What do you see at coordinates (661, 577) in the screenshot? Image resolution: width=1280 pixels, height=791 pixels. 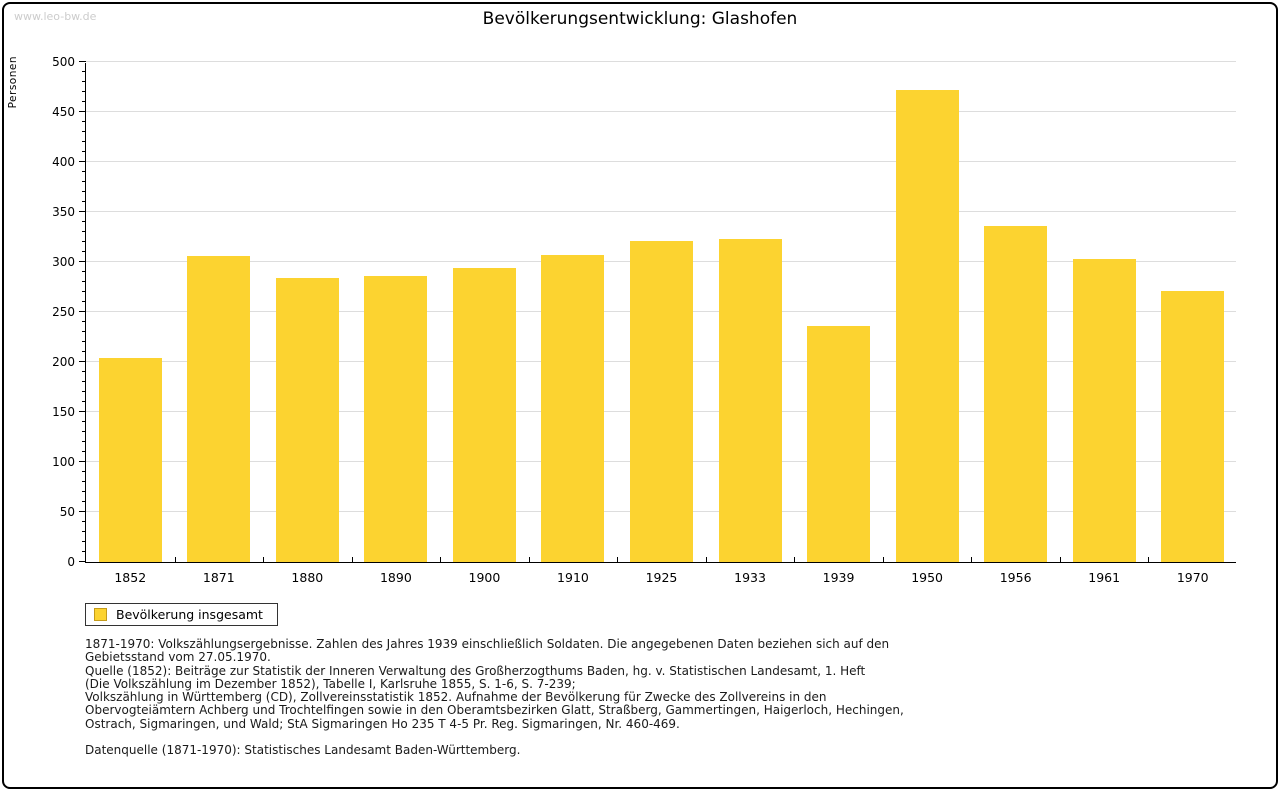 I see `x-tick-label: 1925` at bounding box center [661, 577].